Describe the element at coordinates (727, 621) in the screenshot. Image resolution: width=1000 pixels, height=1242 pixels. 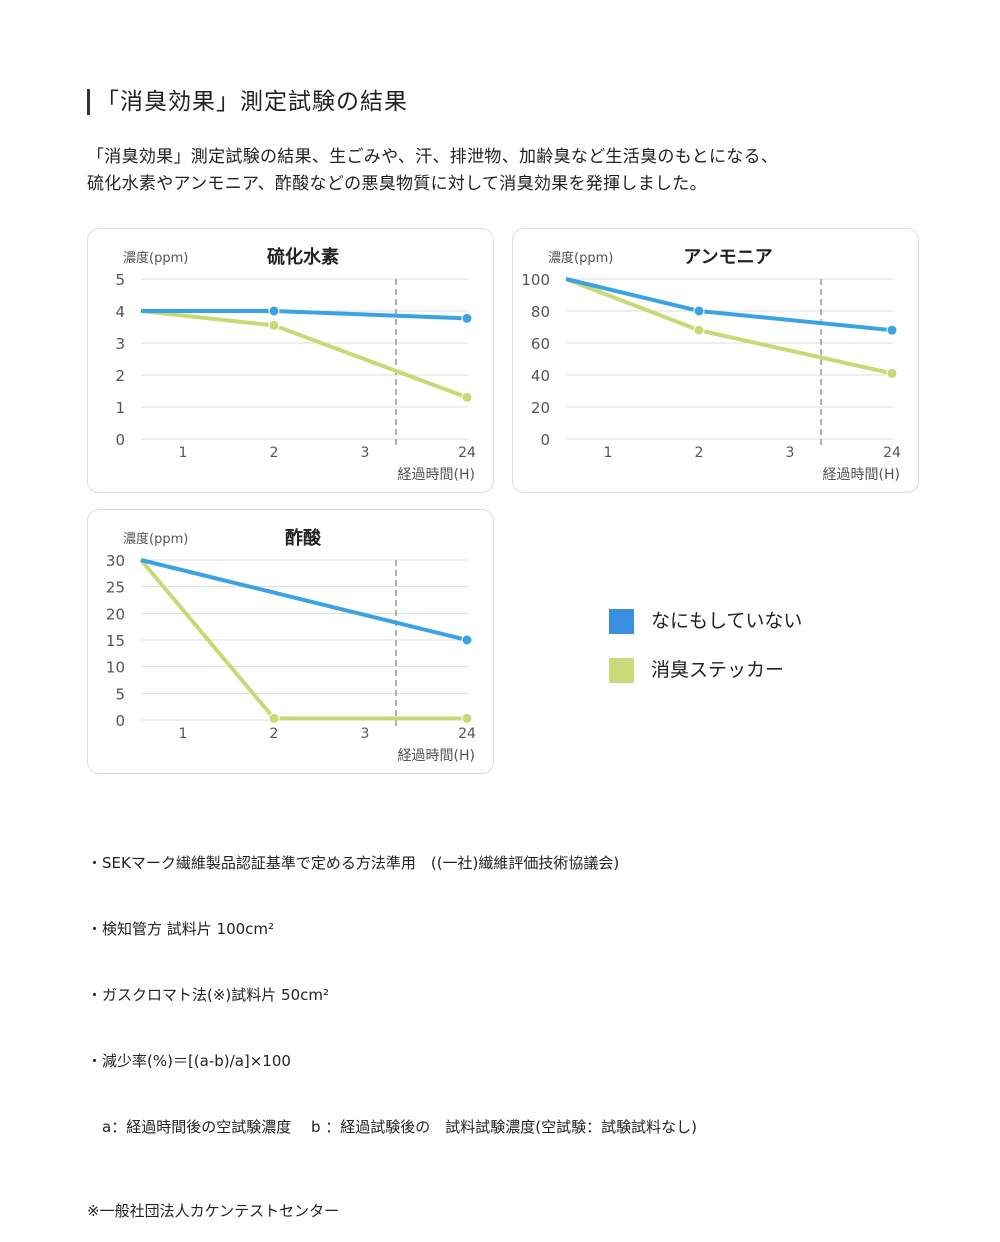
I see `legend-label: なにもしていない` at that location.